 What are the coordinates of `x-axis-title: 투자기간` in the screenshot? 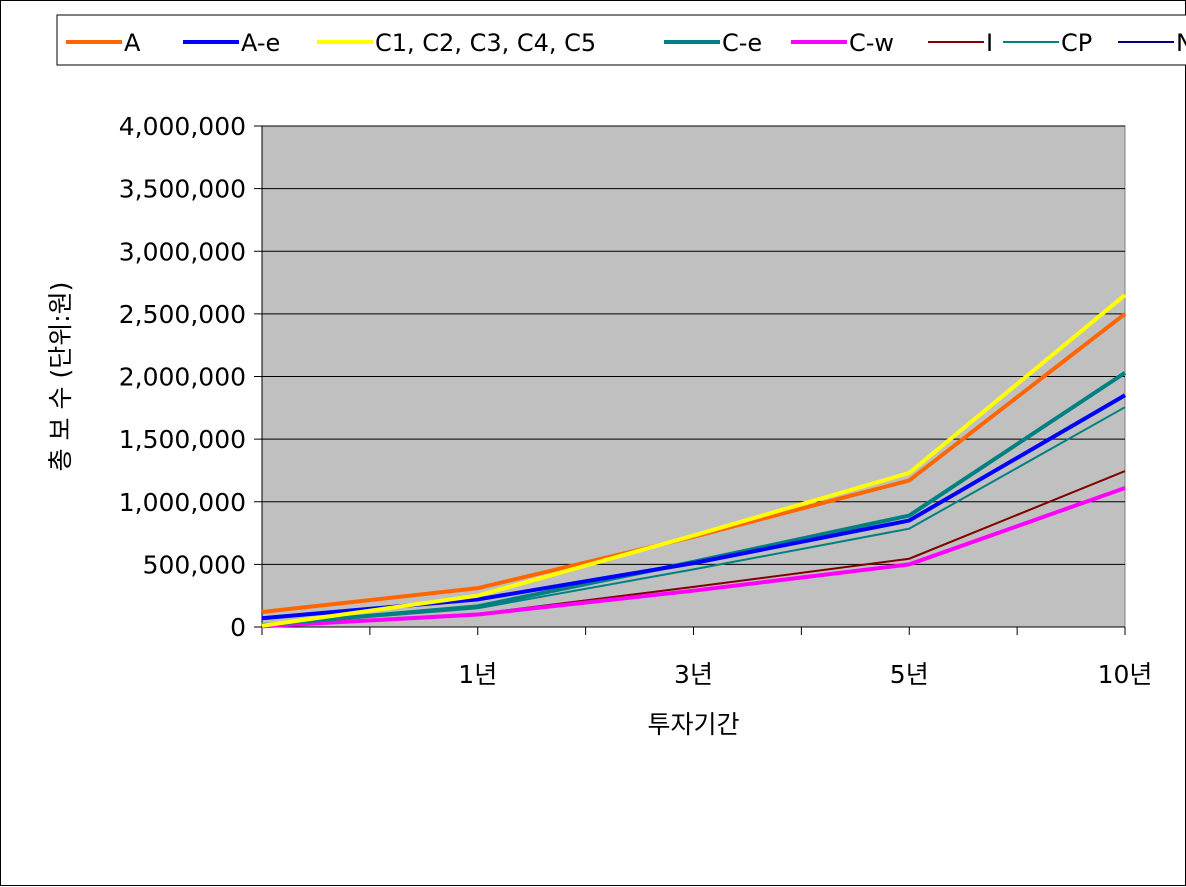 It's located at (693, 724).